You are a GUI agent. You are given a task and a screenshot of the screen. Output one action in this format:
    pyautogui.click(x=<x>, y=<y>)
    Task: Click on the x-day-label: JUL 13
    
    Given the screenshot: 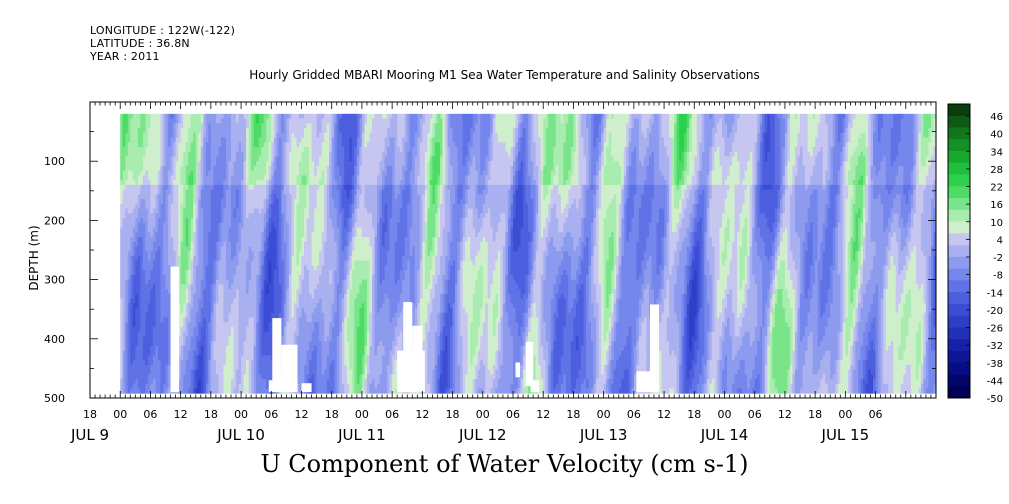 What is the action you would take?
    pyautogui.click(x=603, y=435)
    